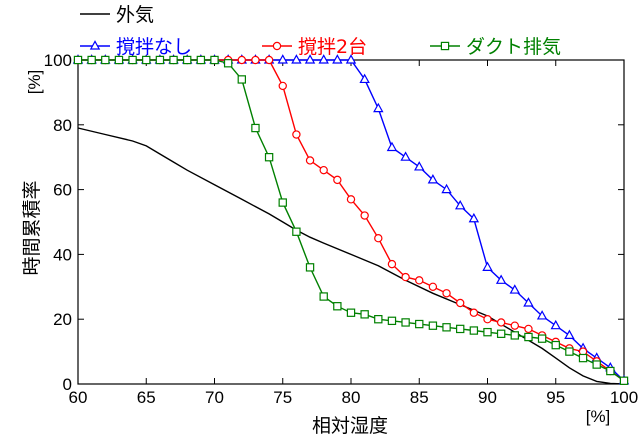 This screenshot has height=439, width=640. Describe the element at coordinates (62, 125) in the screenshot. I see `y-tick-label: 80` at that location.